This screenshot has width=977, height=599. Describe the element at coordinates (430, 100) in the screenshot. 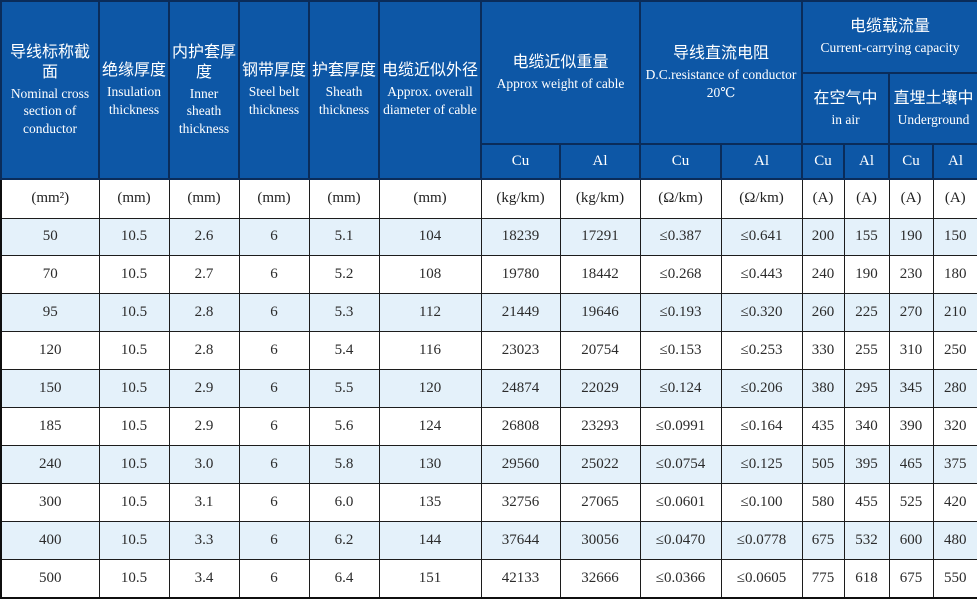

I see `col-header-overall-diameter-en: Approx. overall diameter of cable` at that location.